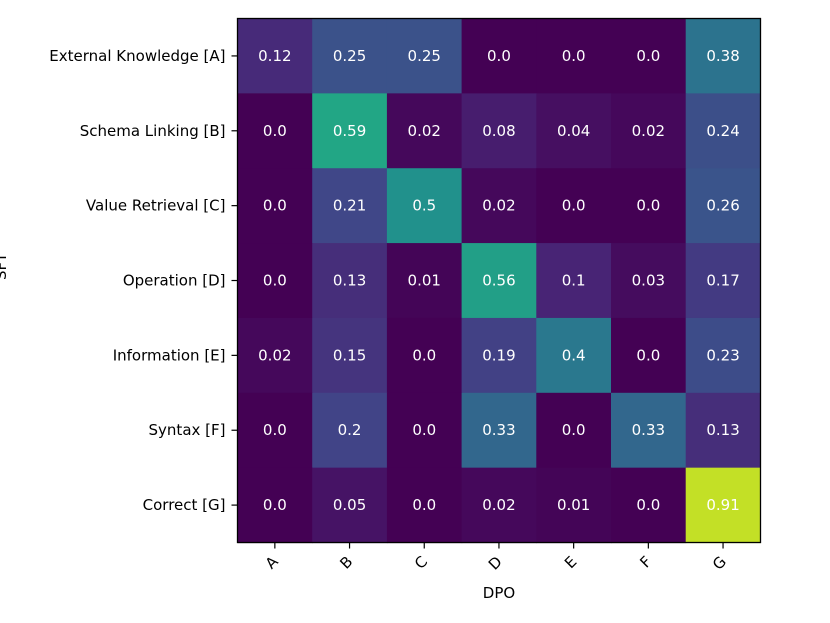  I want to click on x-tick-label: C, so click(421, 563).